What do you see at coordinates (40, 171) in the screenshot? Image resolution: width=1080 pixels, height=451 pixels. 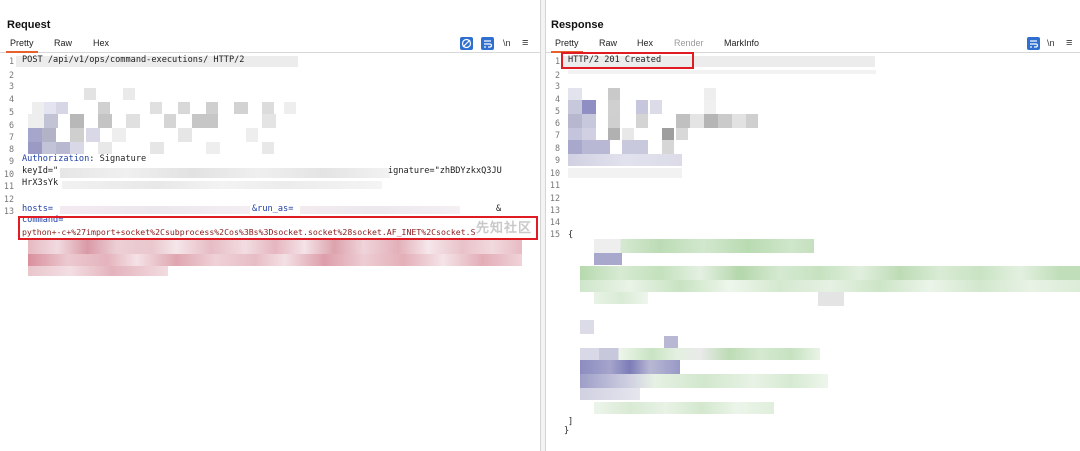 I see `request-line-11b: keyId="` at bounding box center [40, 171].